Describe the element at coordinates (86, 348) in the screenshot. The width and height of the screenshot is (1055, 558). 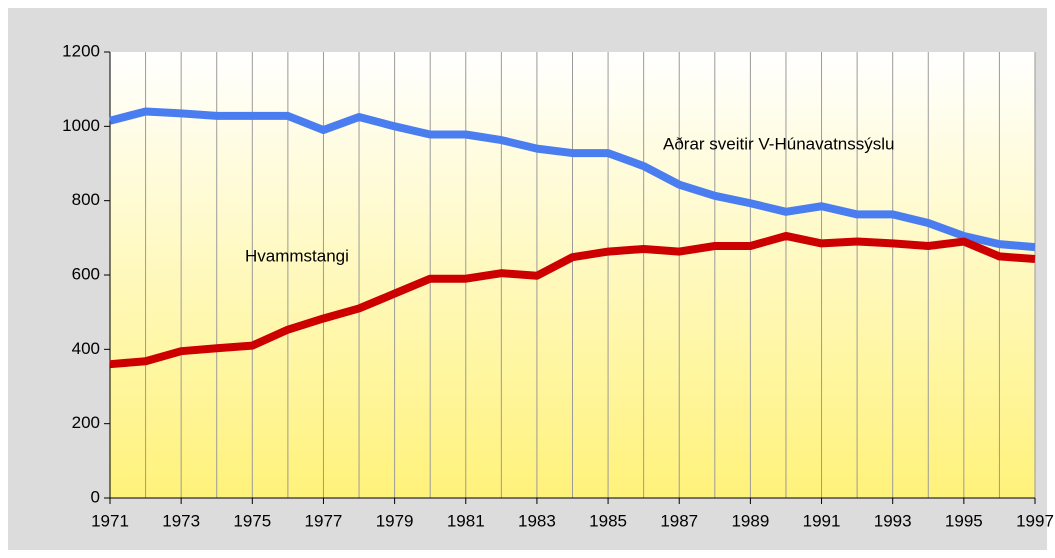
I see `y-tick-label: 400` at that location.